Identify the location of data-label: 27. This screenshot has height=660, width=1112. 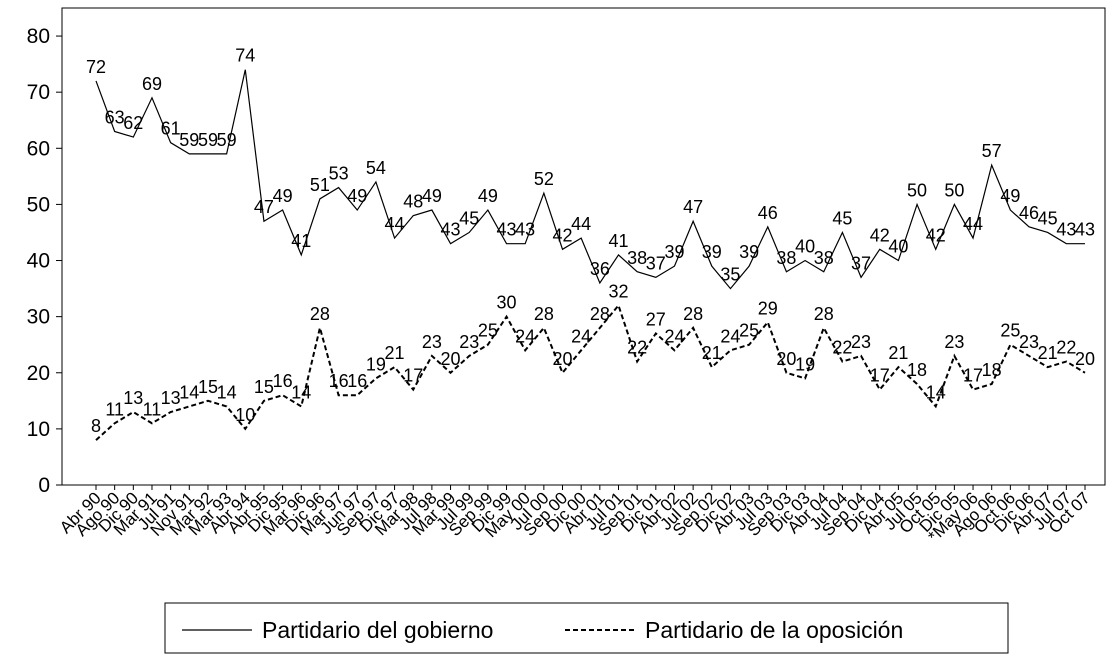
(656, 319).